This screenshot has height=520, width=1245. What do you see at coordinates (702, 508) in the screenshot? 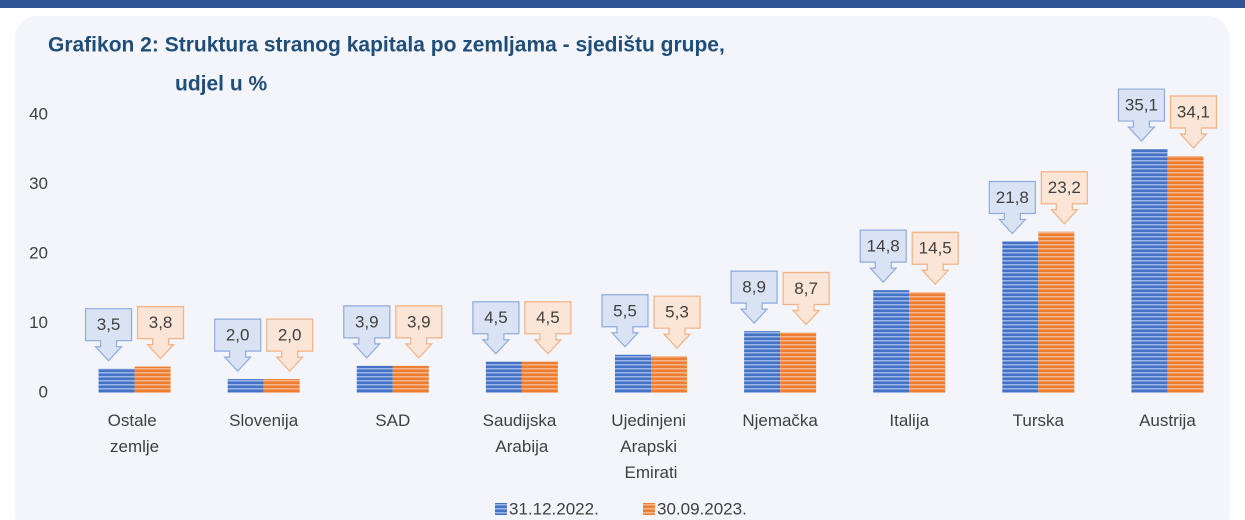
I see `legend-label: 30.09.2023.` at bounding box center [702, 508].